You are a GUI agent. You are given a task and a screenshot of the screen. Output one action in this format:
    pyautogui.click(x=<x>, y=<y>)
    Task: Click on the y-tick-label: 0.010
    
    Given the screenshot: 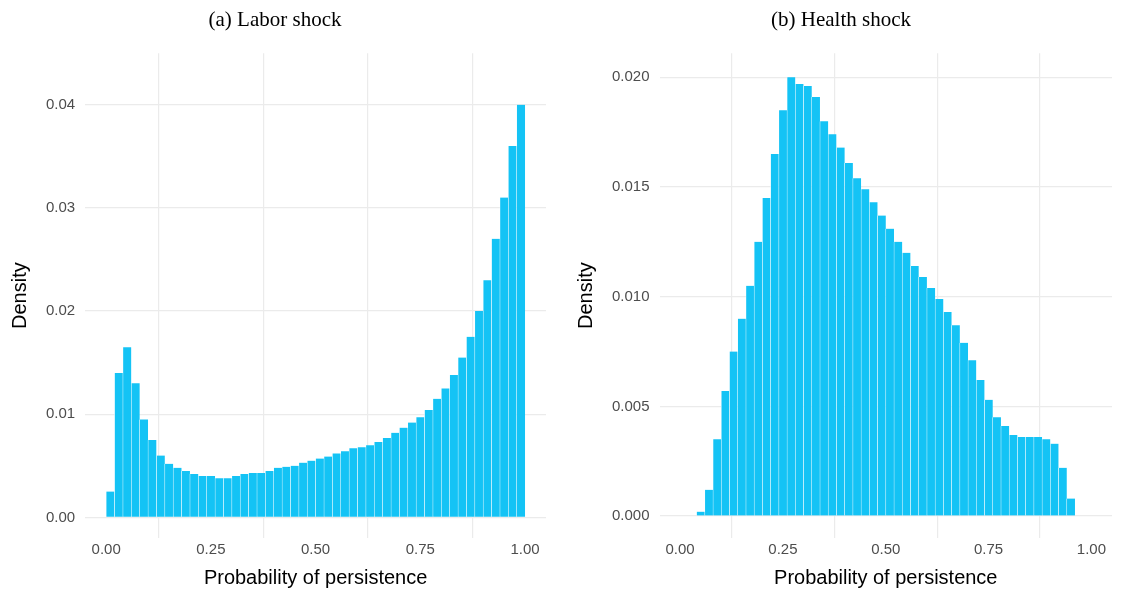 What is the action you would take?
    pyautogui.click(x=630, y=295)
    